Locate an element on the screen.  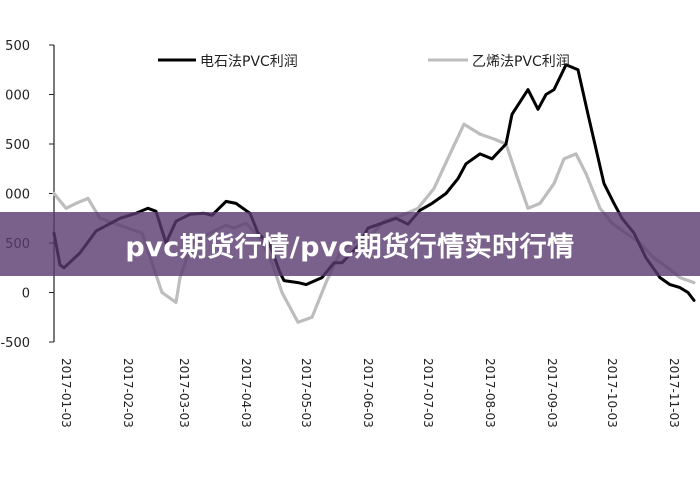
x-tick-label: 2017-04-03 is located at coordinates (246, 393).